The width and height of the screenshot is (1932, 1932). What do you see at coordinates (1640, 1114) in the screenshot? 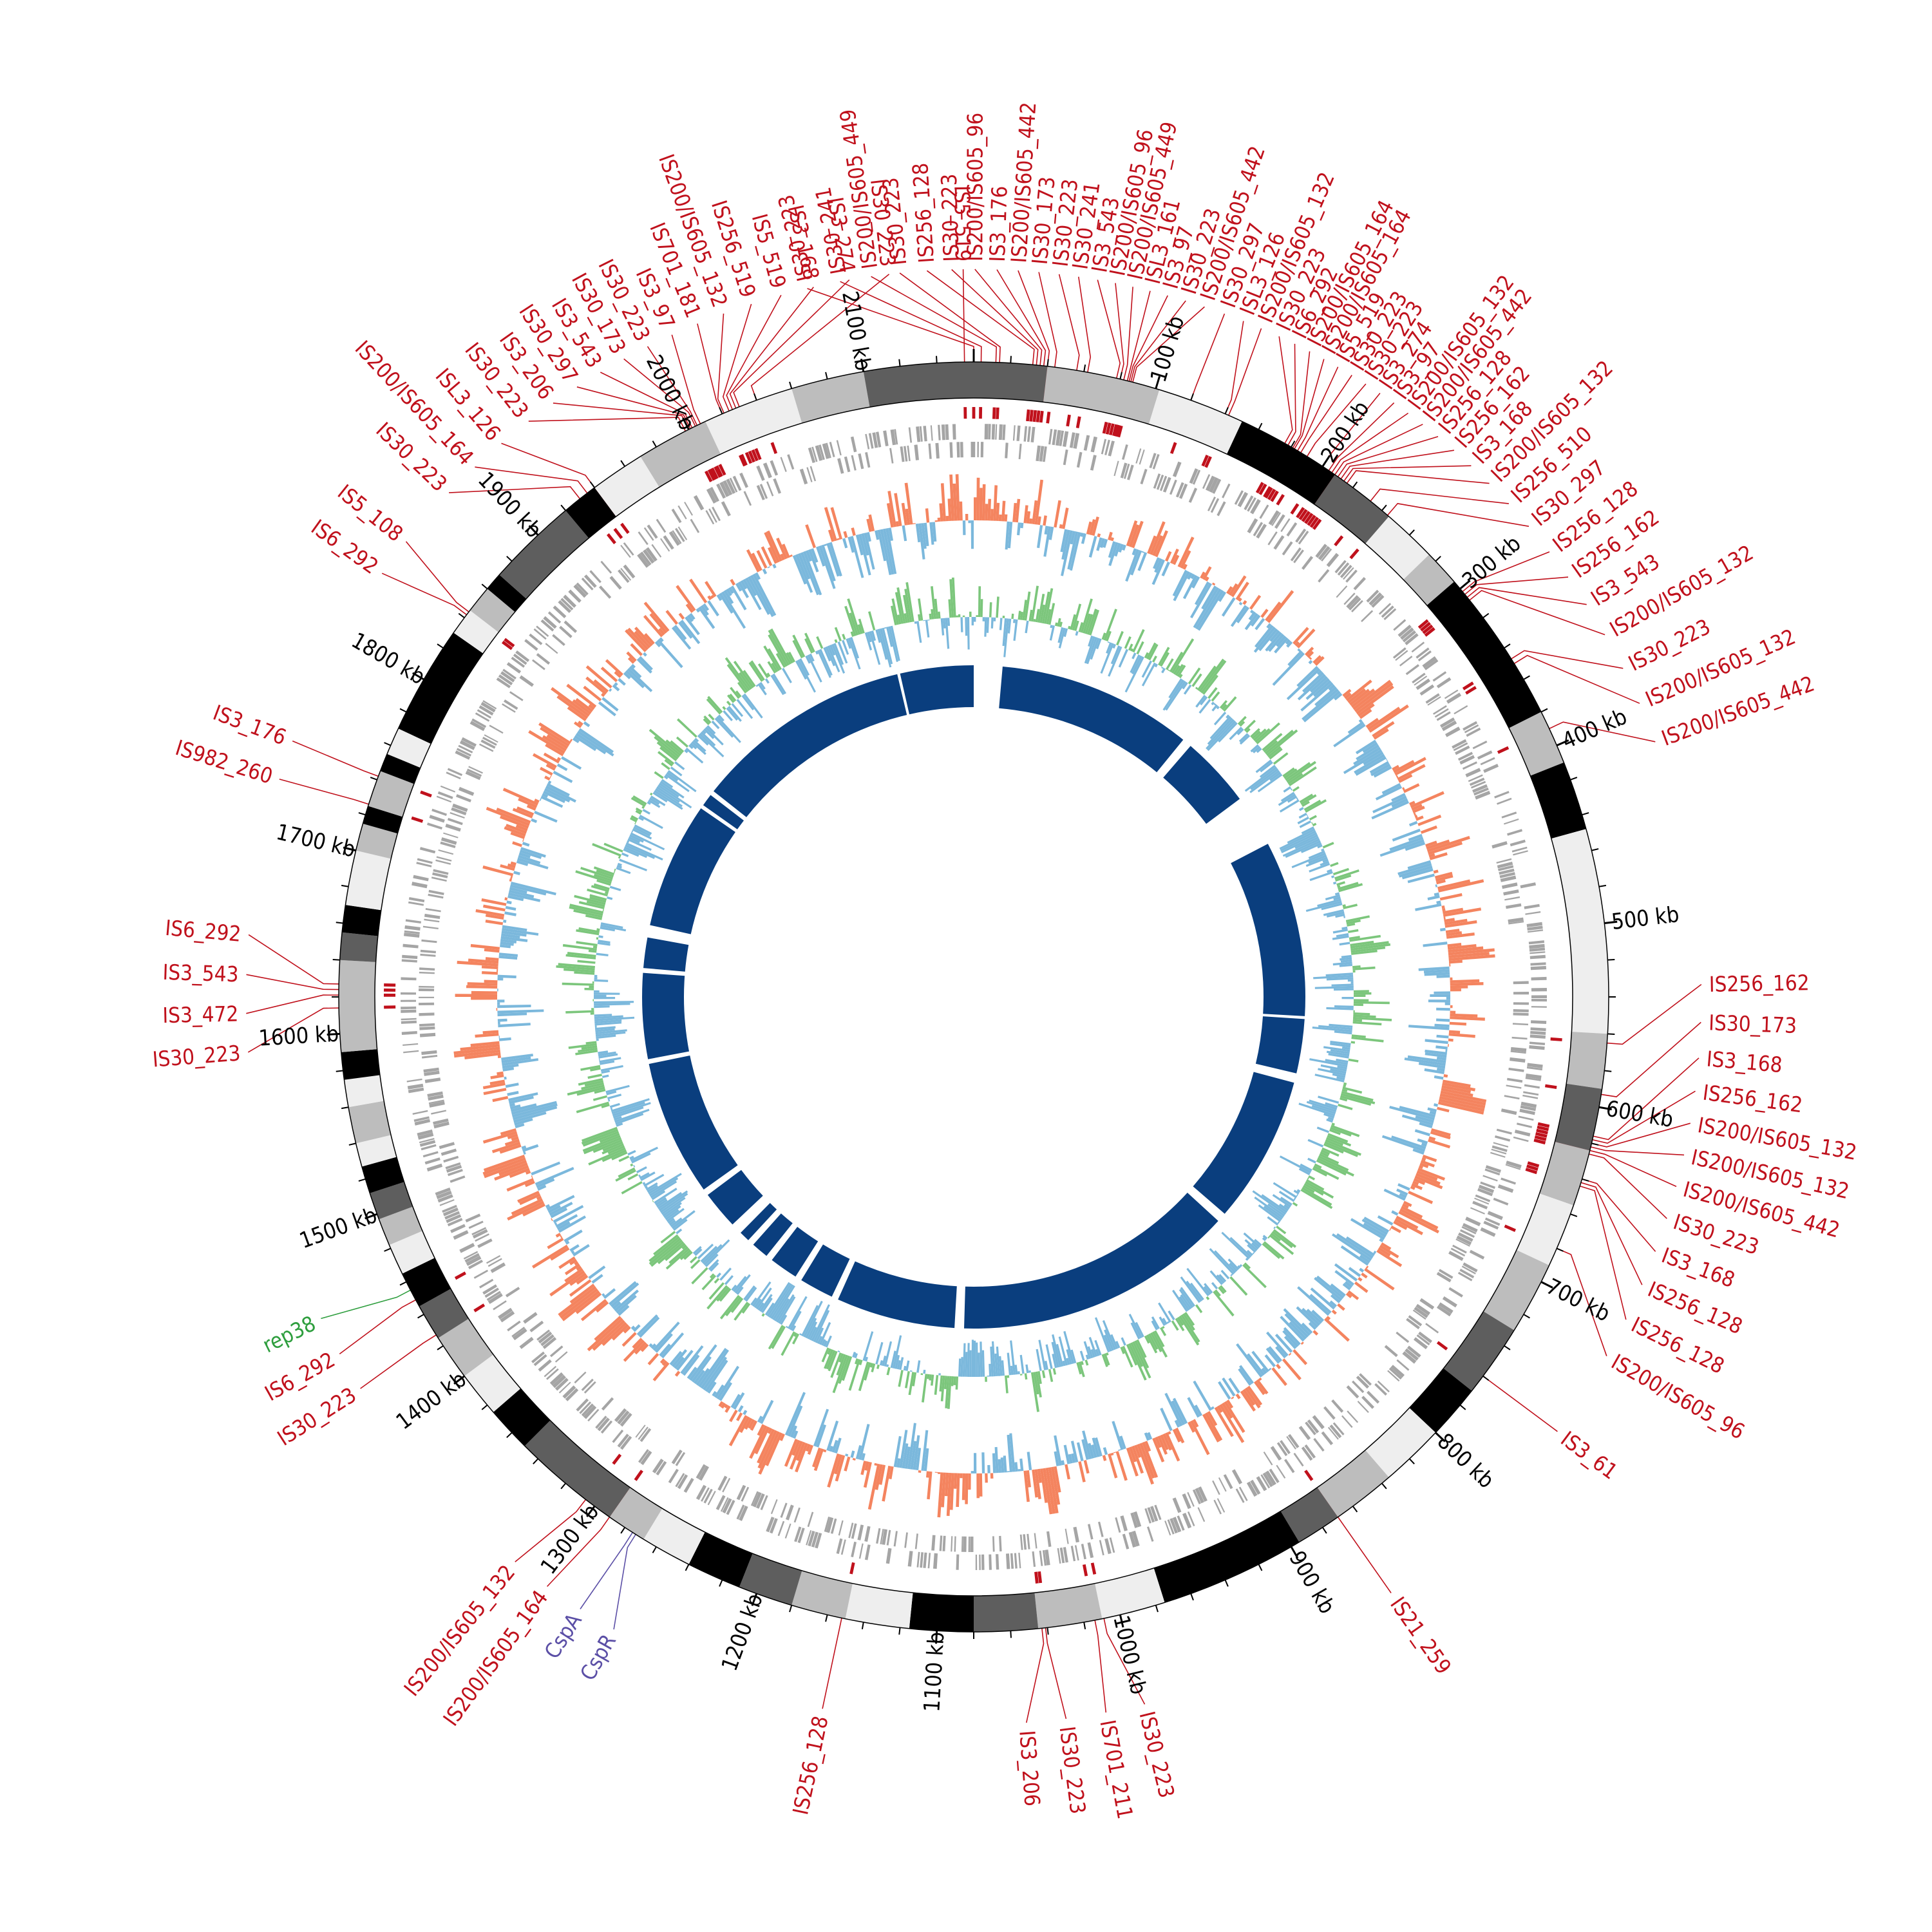
I see `scale-label: 600 kb` at bounding box center [1640, 1114].